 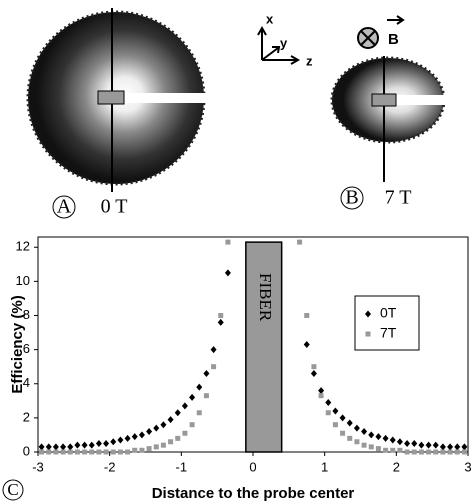 I want to click on y-tick-label: 12, so click(x=23, y=246).